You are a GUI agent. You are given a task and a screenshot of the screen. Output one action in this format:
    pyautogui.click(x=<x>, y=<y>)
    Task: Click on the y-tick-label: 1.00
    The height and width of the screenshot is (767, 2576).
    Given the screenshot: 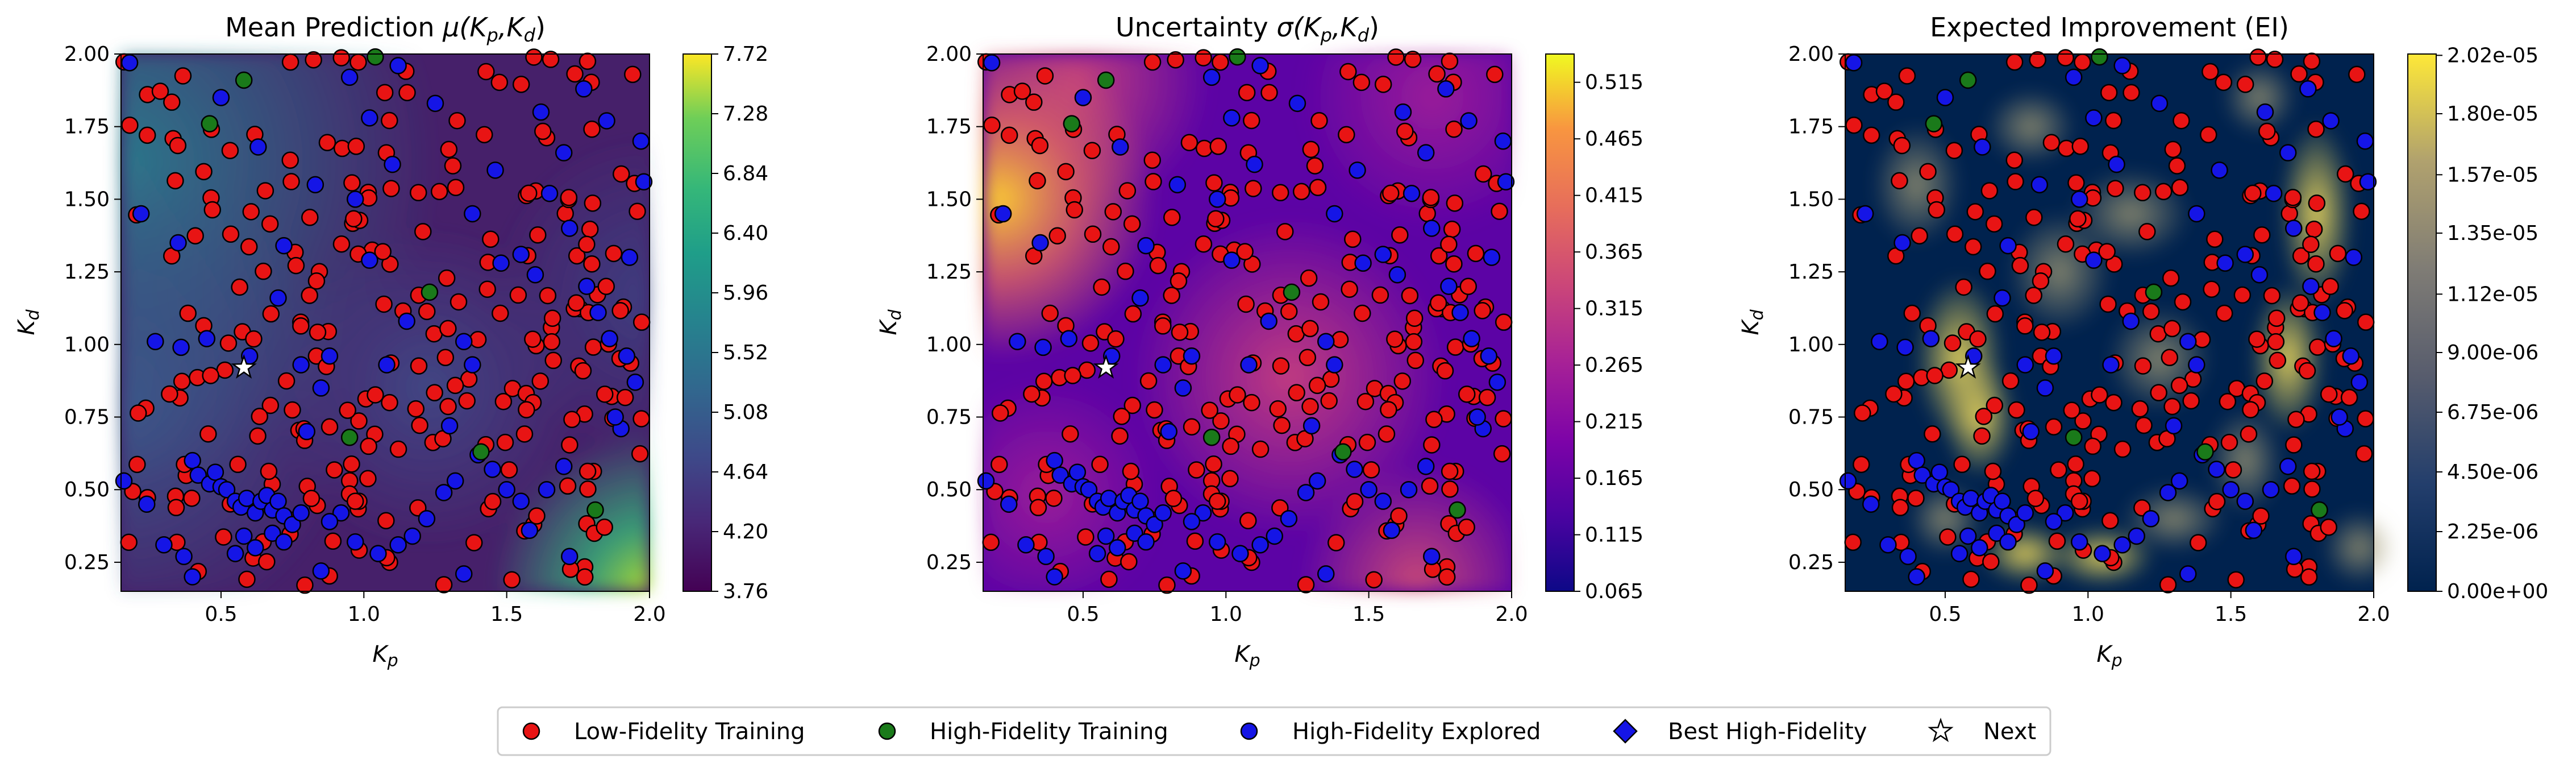 What is the action you would take?
    pyautogui.click(x=949, y=344)
    